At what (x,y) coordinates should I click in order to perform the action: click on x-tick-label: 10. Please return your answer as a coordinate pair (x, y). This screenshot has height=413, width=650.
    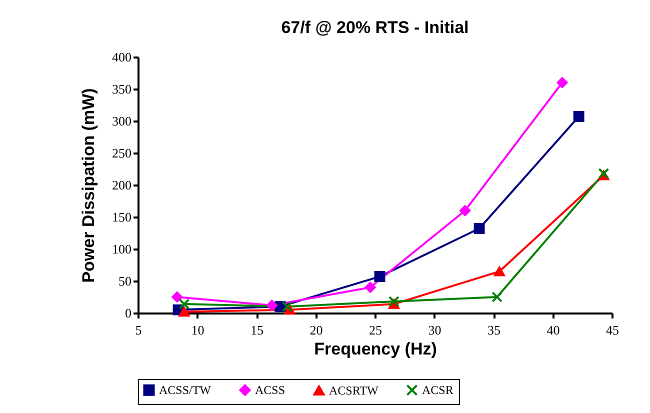
    Looking at the image, I should click on (197, 330).